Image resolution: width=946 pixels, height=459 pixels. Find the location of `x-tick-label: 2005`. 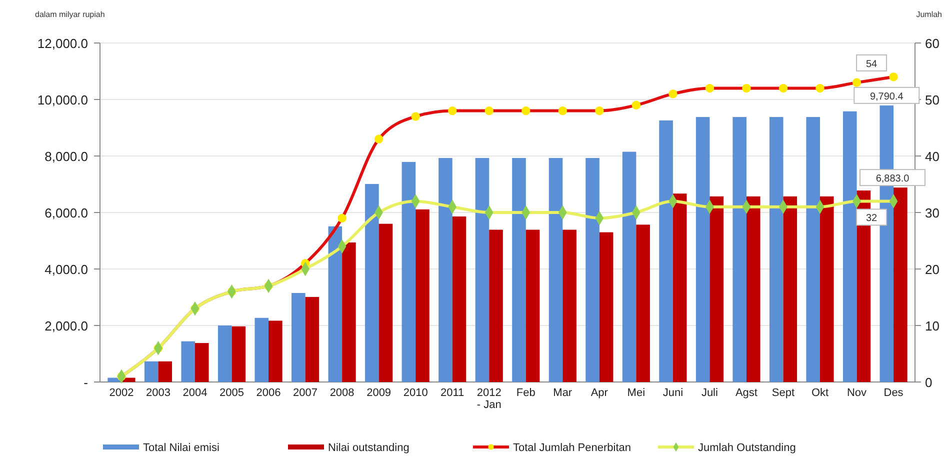

x-tick-label: 2005 is located at coordinates (232, 393).